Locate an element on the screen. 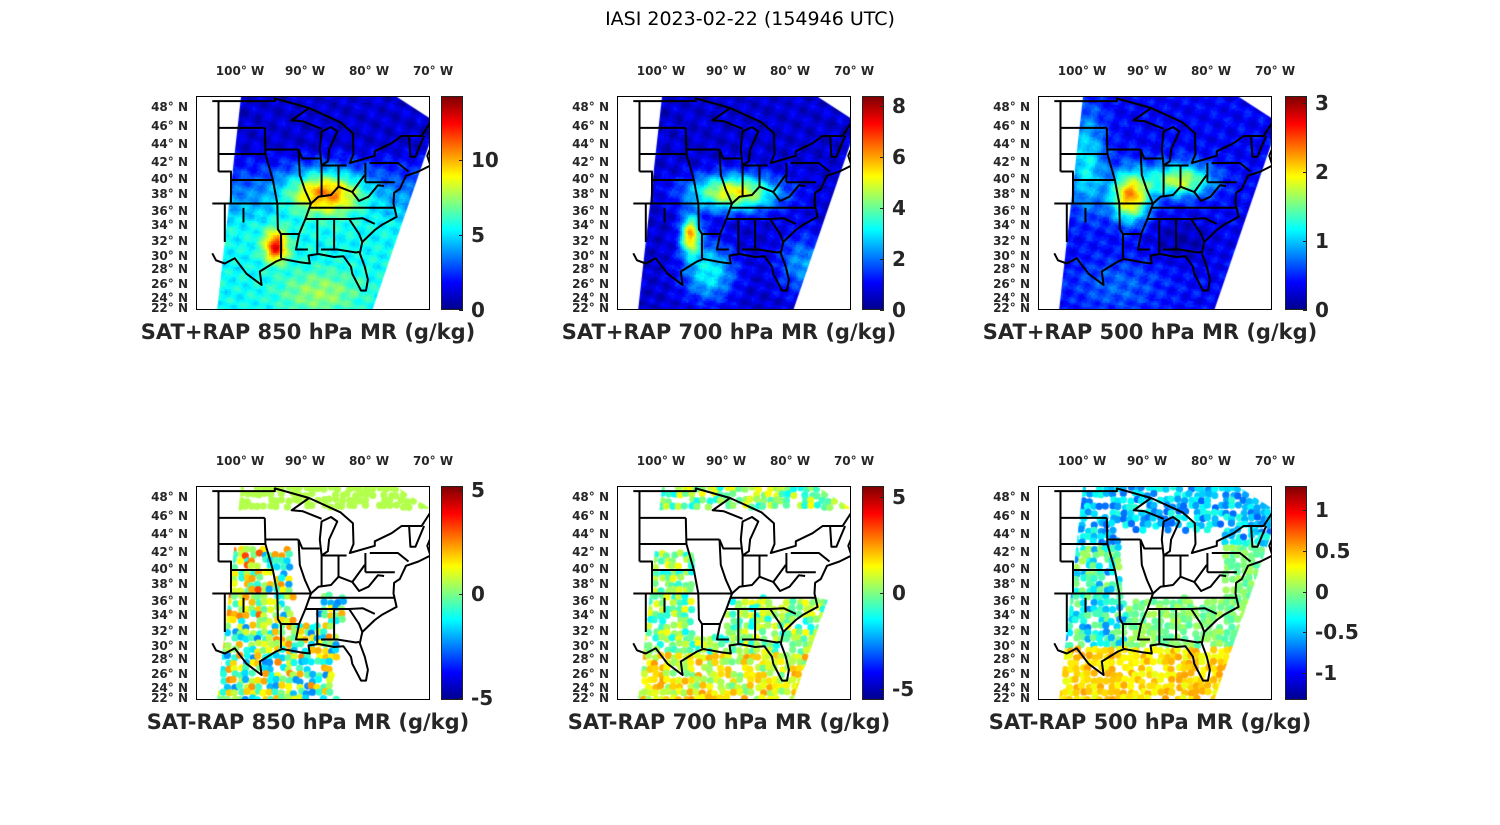 Image resolution: width=1500 pixels, height=825 pixels. lon-tick-label: 70° W is located at coordinates (854, 461).